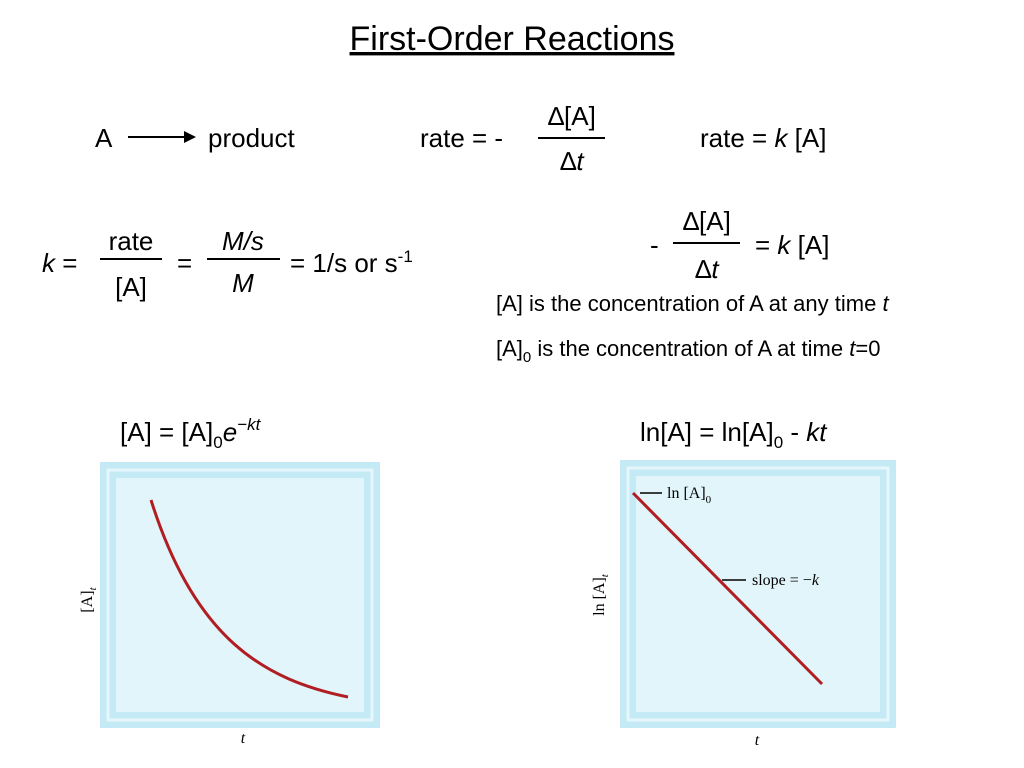  What do you see at coordinates (512, 39) in the screenshot?
I see `title: First-Order Reactions` at bounding box center [512, 39].